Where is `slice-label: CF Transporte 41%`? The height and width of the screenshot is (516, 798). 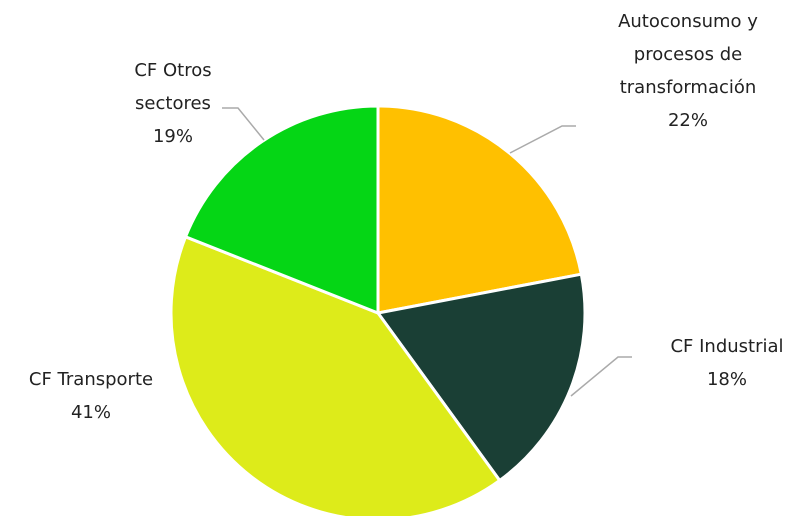
slice-label: CF Transporte 41% is located at coordinates (91, 396).